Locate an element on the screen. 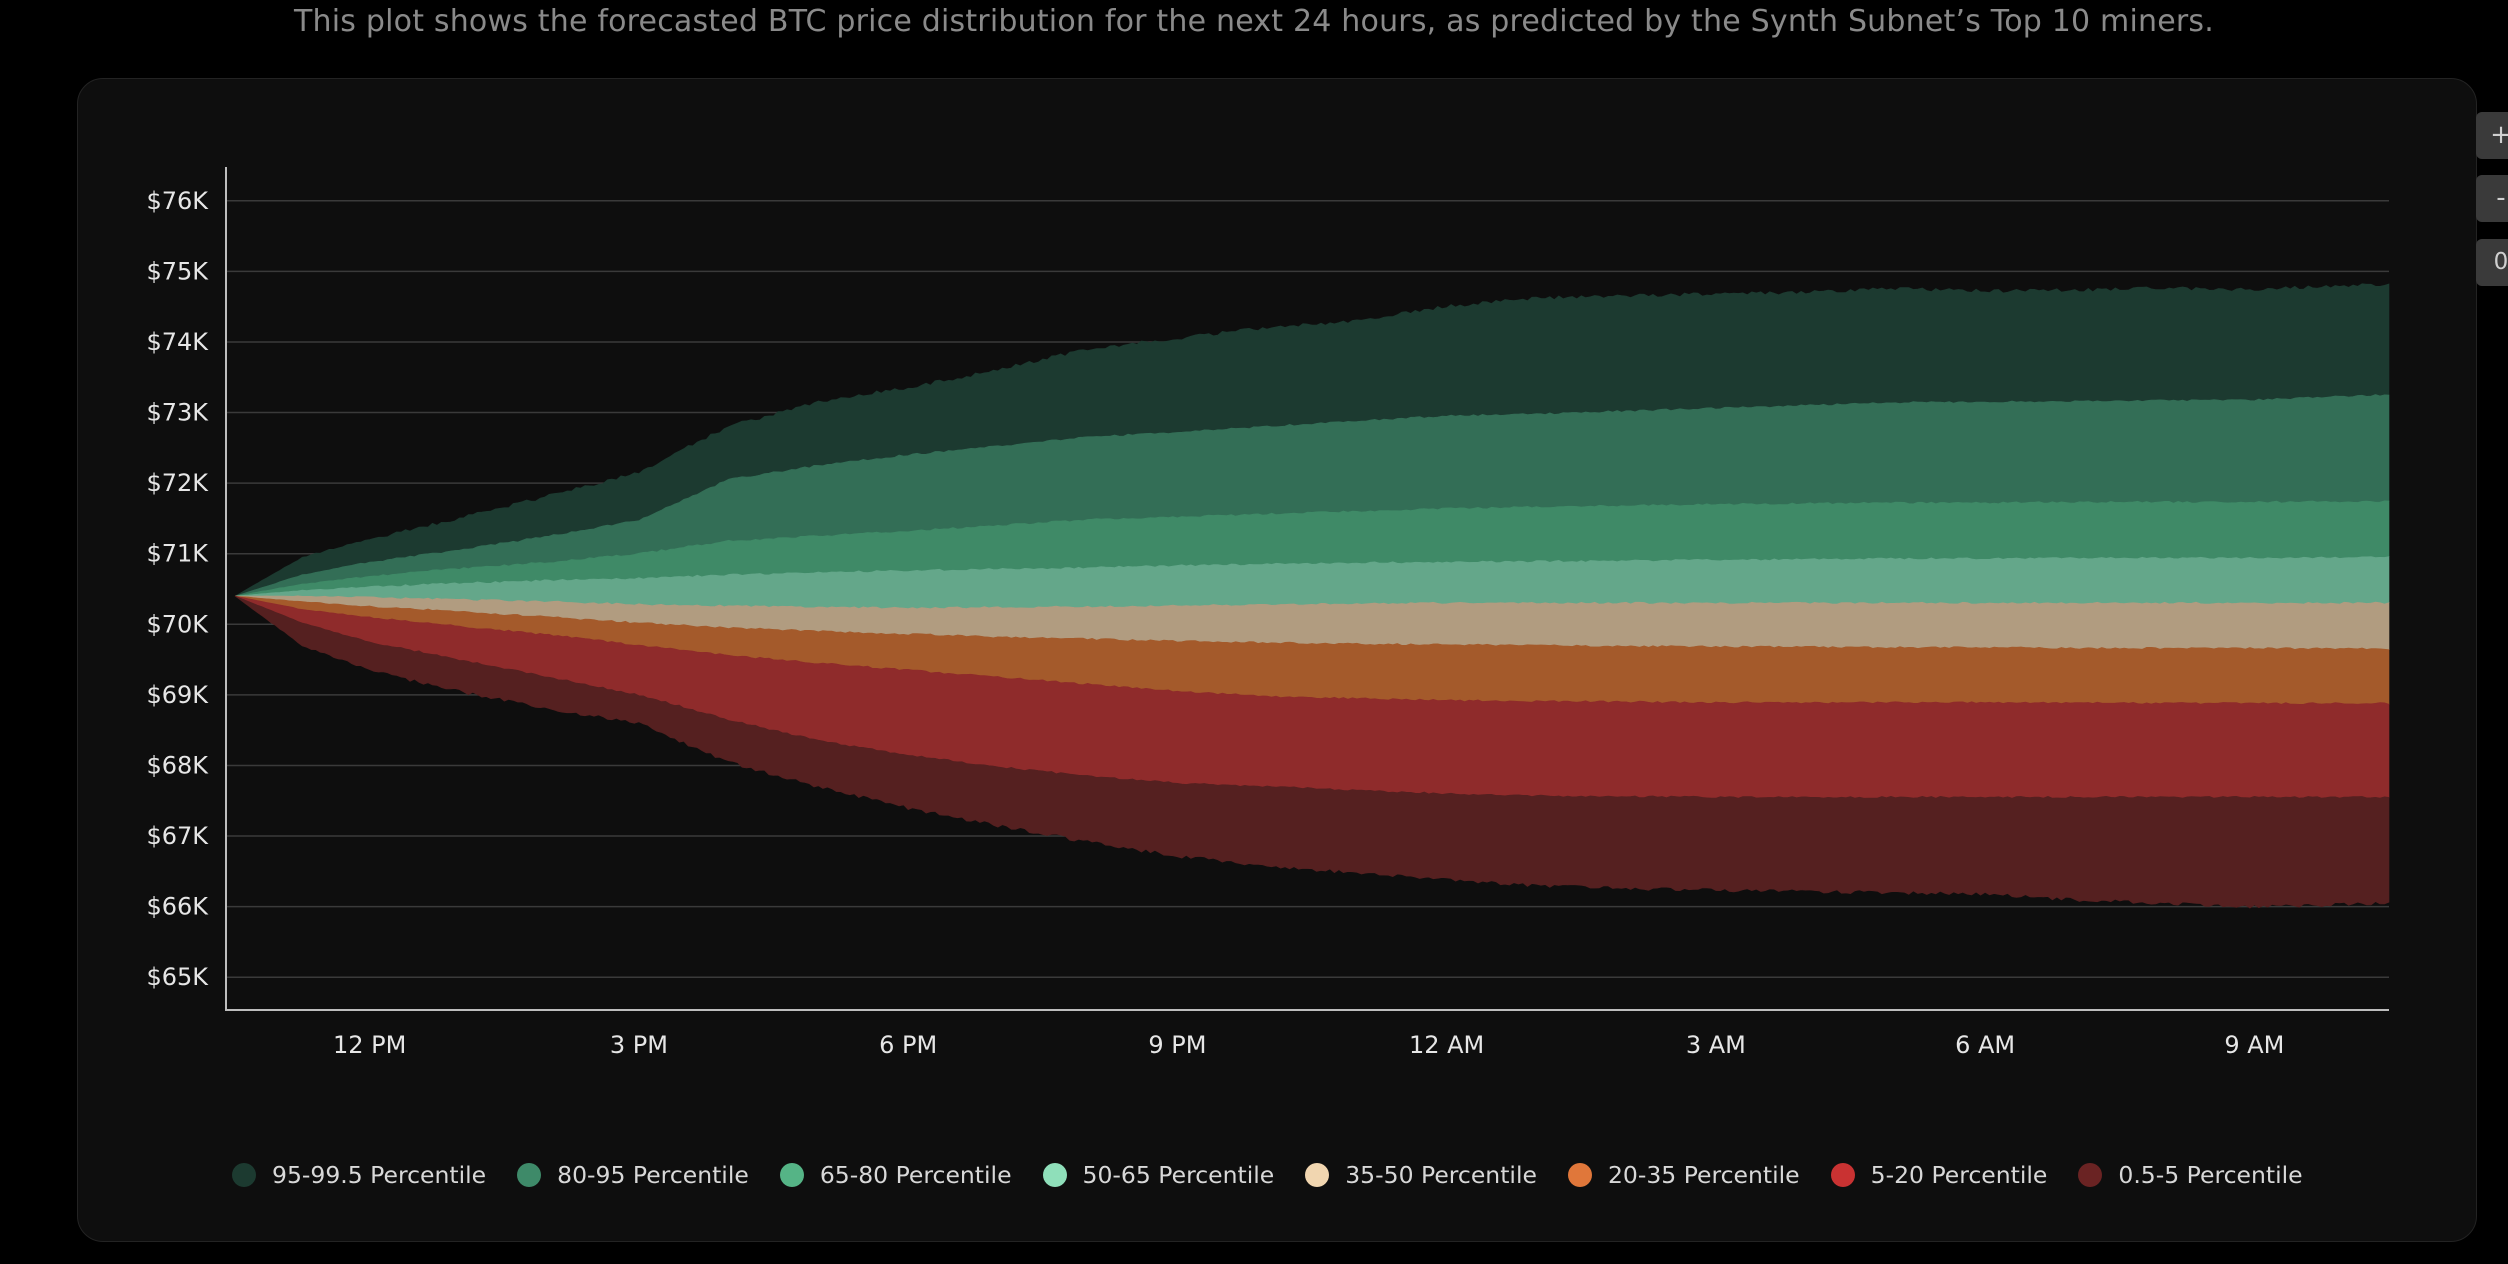 The image size is (2508, 1264). x-tick-label: 6 PM is located at coordinates (908, 1045).